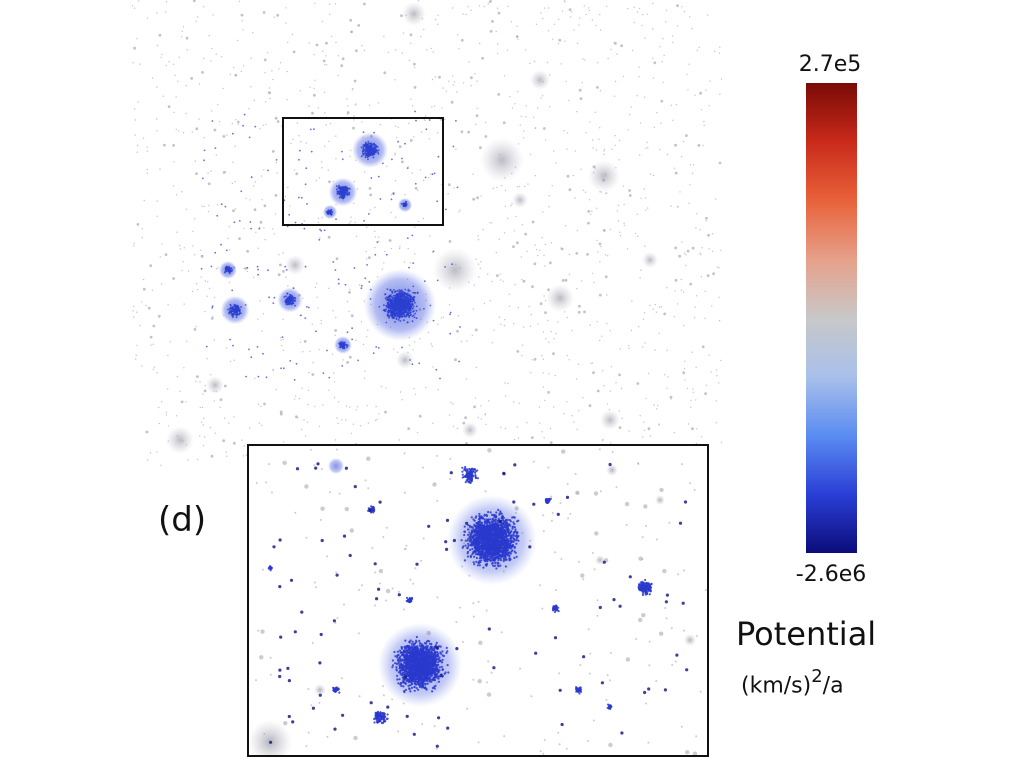 This screenshot has width=1024, height=768. I want to click on zoom-region-box, so click(363, 171).